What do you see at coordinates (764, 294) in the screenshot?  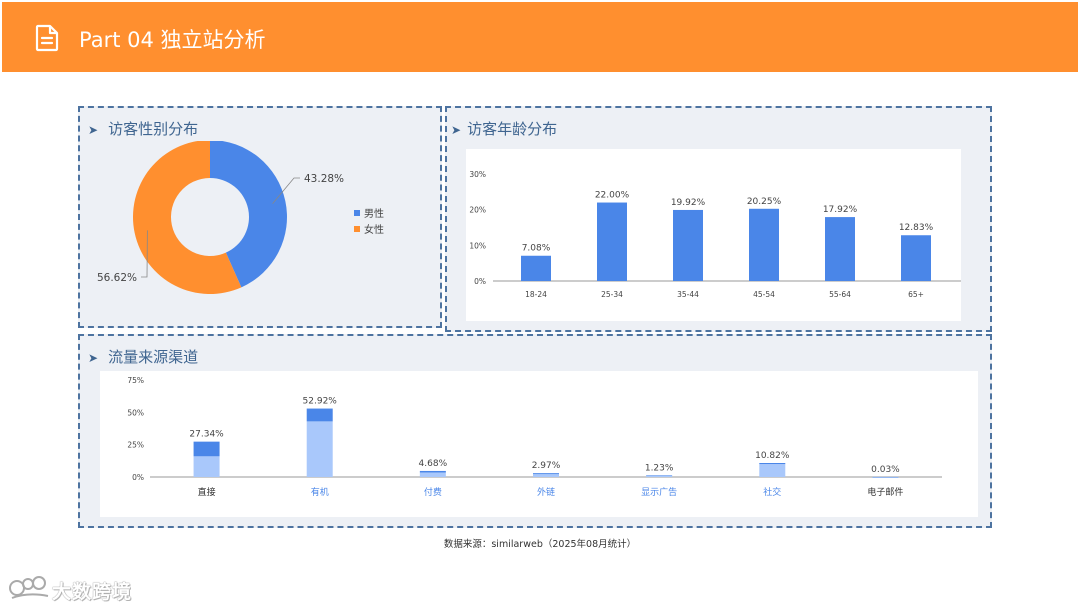 I see `age-category-label-3: 45-54` at bounding box center [764, 294].